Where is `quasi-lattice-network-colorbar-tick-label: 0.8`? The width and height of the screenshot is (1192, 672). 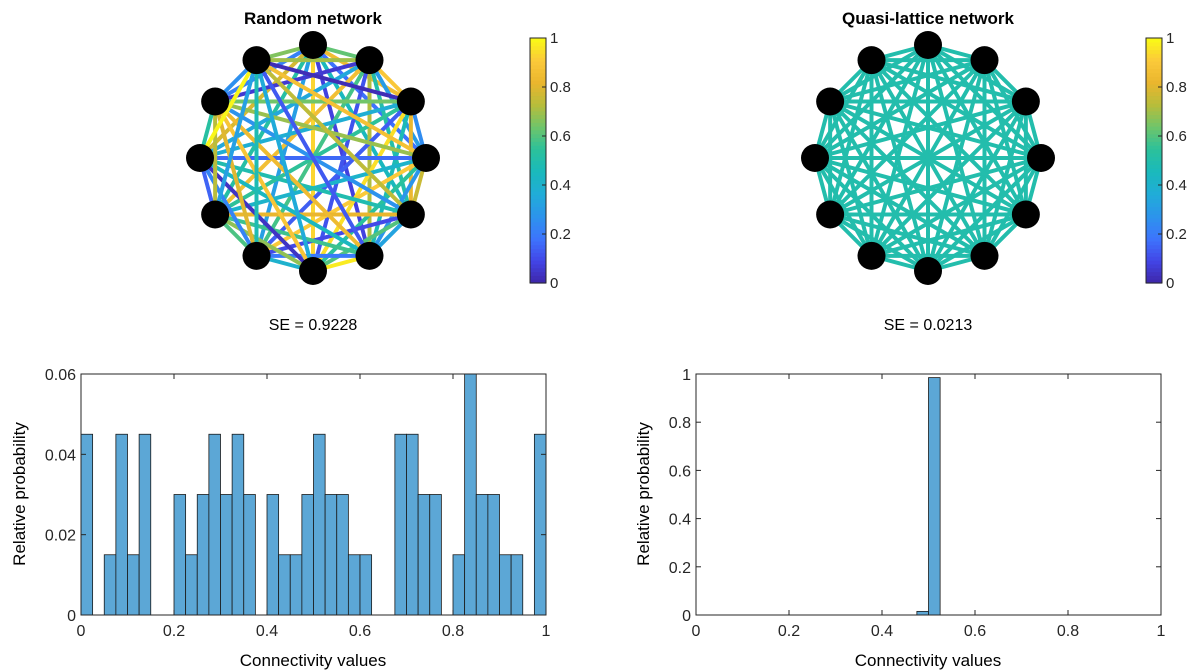 quasi-lattice-network-colorbar-tick-label: 0.8 is located at coordinates (1176, 87).